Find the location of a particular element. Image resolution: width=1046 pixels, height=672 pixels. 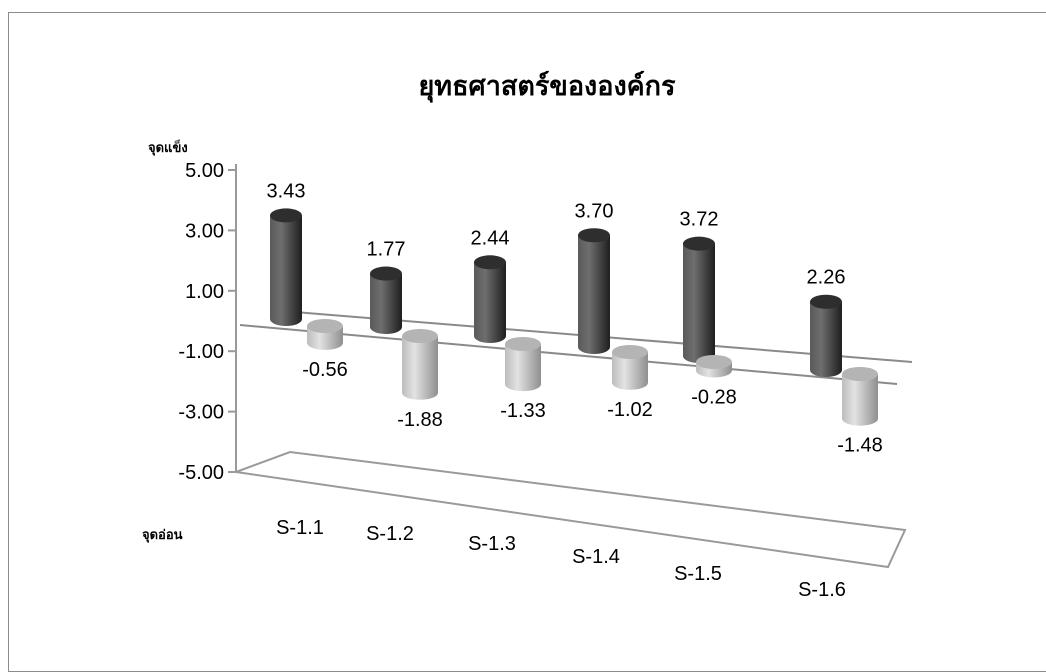

category-label: S-1.4 is located at coordinates (596, 557).